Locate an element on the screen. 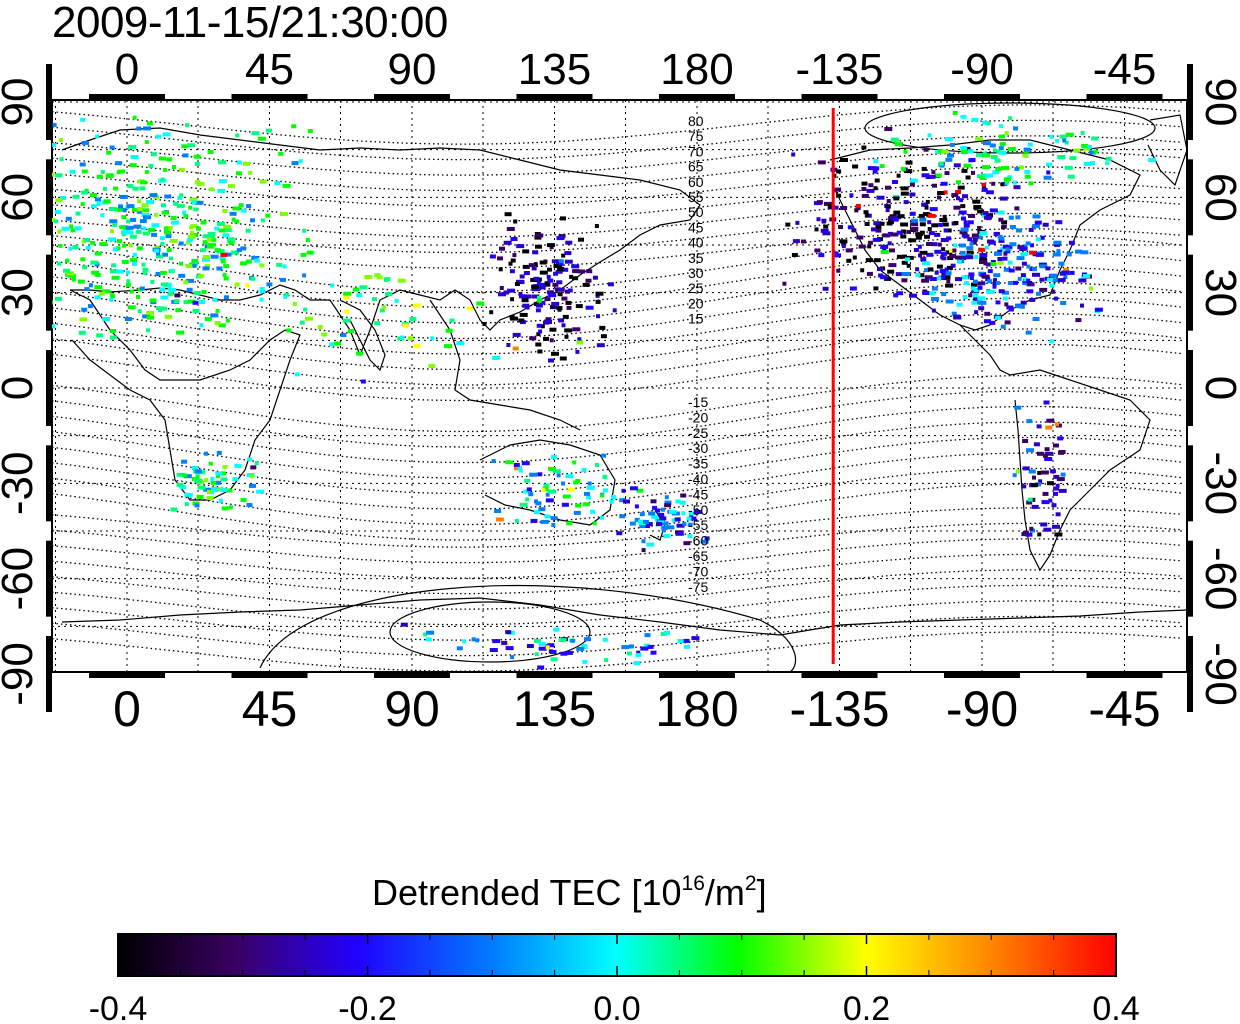 This screenshot has height=1024, width=1240. contour-label: 50 is located at coordinates (696, 212).